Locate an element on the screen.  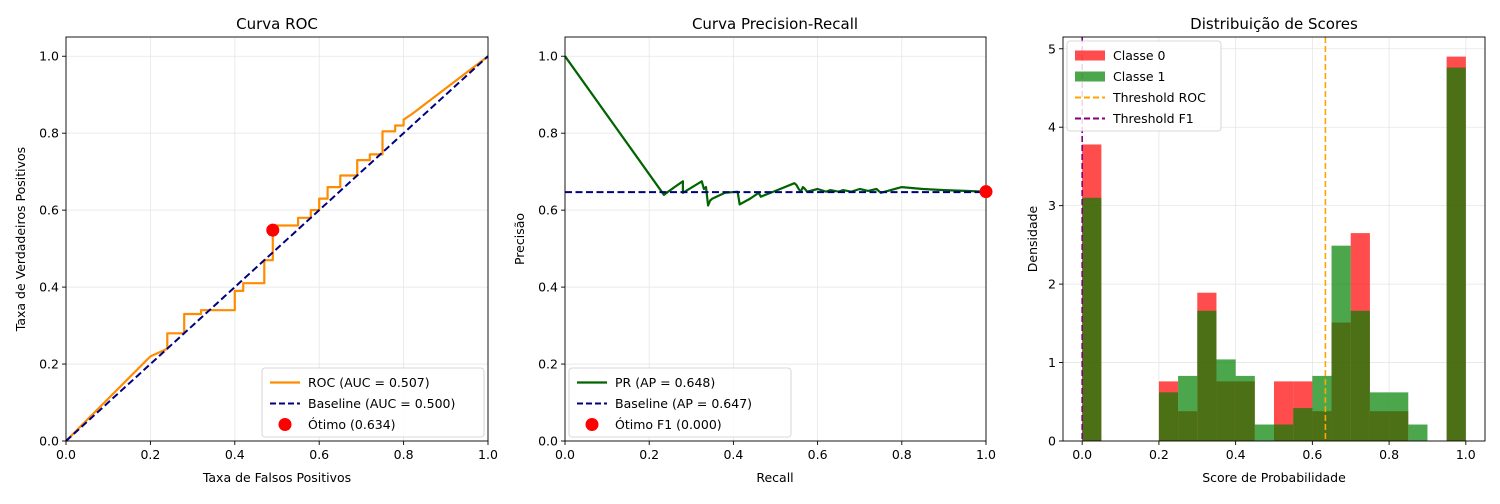
pr-xtick-label: 1.0 is located at coordinates (986, 454).